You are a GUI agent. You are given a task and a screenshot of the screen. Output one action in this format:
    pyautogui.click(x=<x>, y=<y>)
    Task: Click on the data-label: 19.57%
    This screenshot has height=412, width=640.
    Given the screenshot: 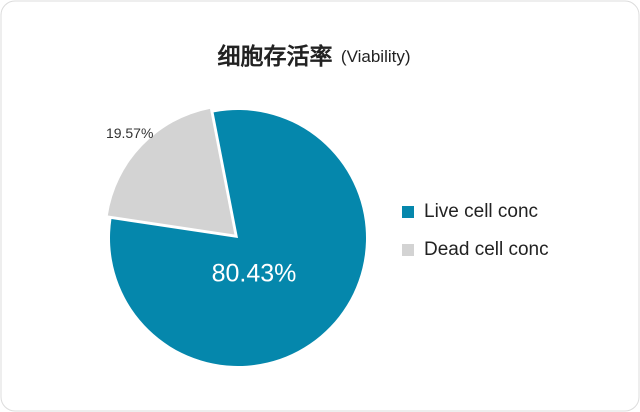 What is the action you would take?
    pyautogui.click(x=129, y=133)
    